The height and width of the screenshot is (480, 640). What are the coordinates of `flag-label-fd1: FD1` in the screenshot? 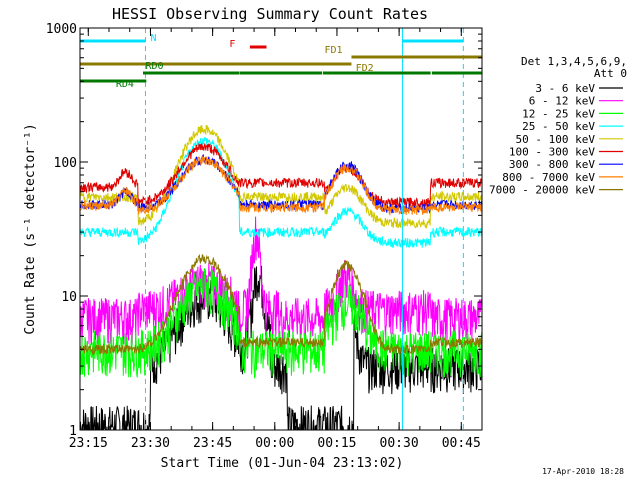 It's located at (334, 50).